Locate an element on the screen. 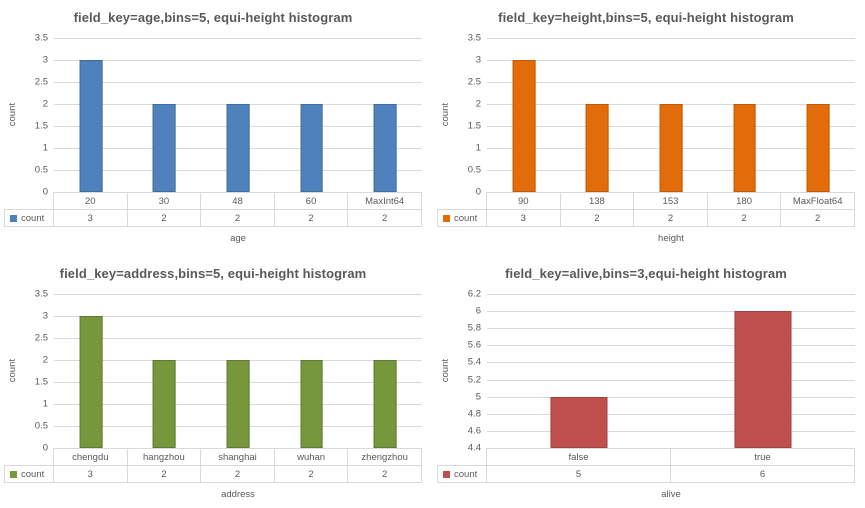  y-tick-label: 5.6 is located at coordinates (474, 345).